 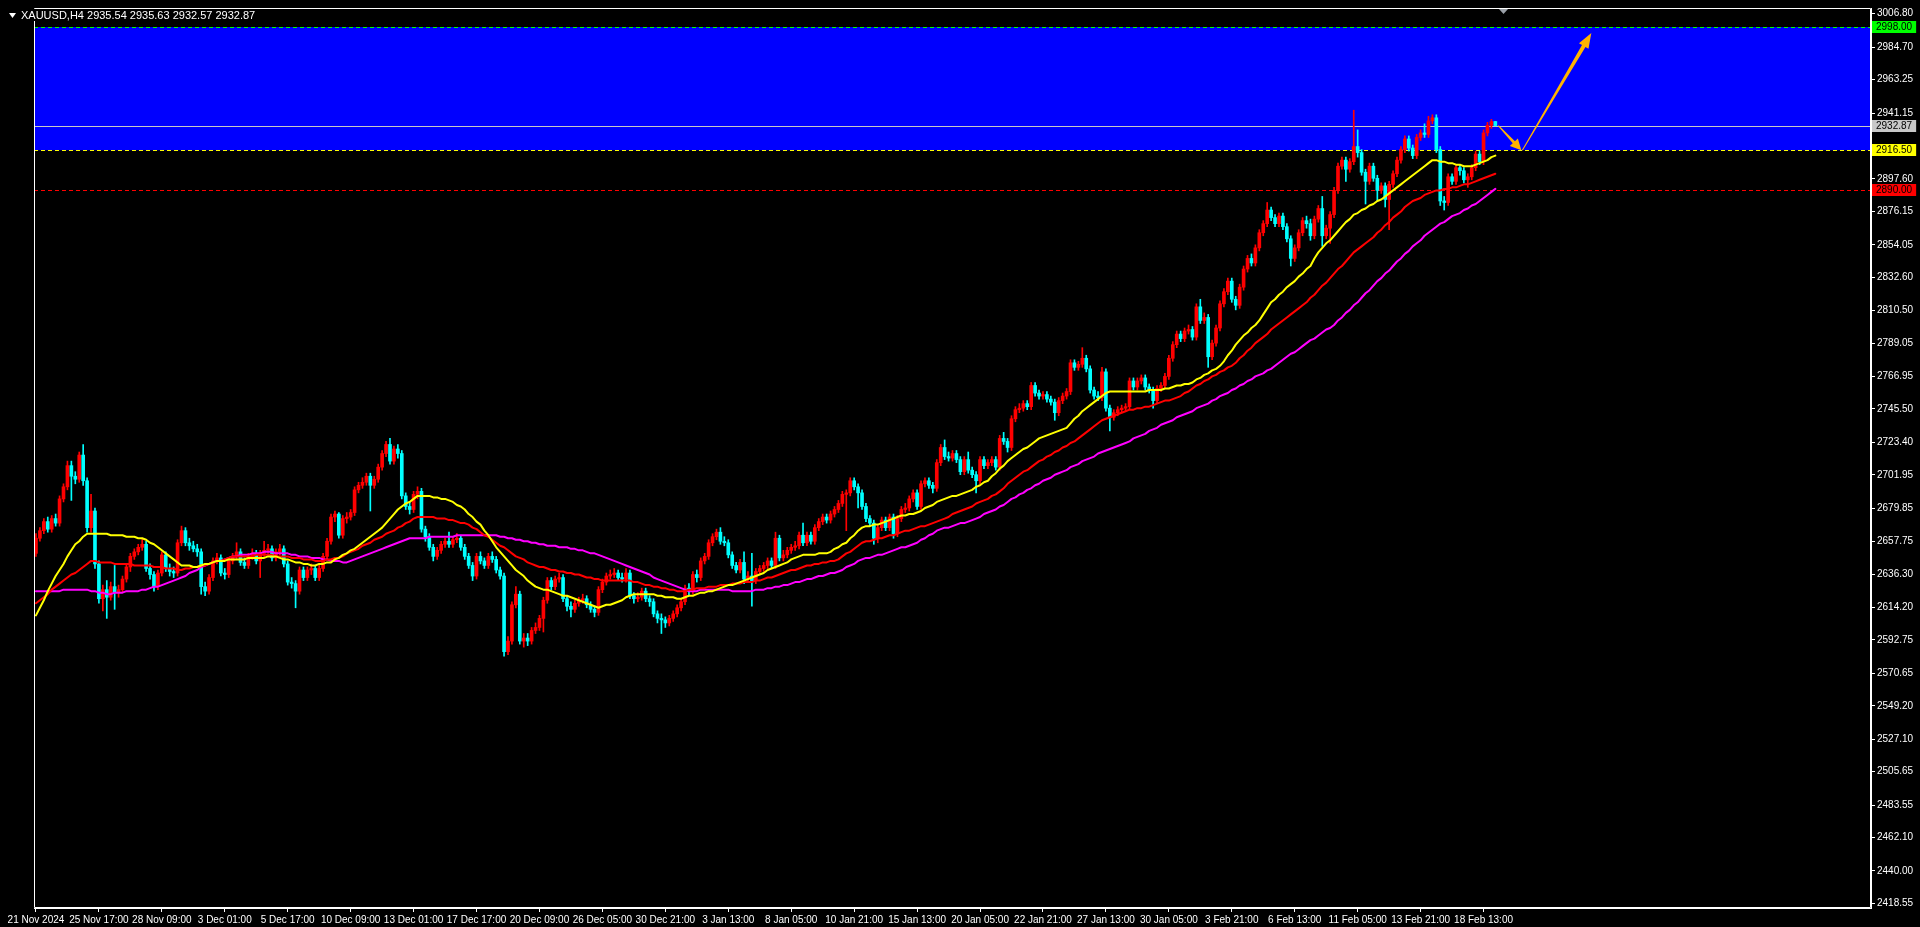 I want to click on y-tick-label: 2766.95, so click(x=1895, y=376).